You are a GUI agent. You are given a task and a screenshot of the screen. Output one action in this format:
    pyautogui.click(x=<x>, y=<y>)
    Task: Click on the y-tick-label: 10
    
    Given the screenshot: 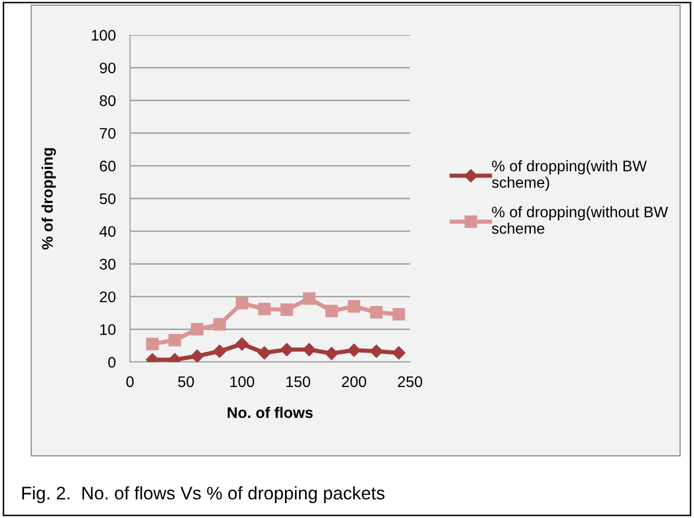 What is the action you would take?
    pyautogui.click(x=108, y=329)
    